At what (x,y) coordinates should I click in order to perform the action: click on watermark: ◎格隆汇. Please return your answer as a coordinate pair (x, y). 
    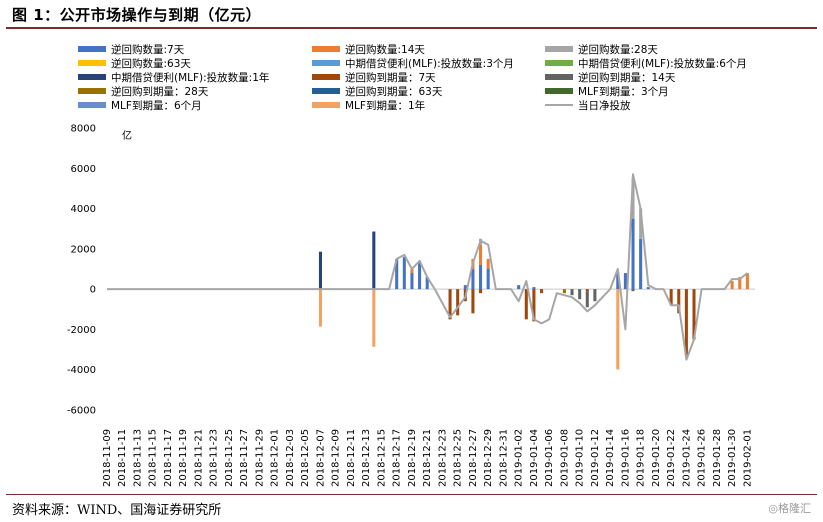
    Looking at the image, I should click on (789, 508).